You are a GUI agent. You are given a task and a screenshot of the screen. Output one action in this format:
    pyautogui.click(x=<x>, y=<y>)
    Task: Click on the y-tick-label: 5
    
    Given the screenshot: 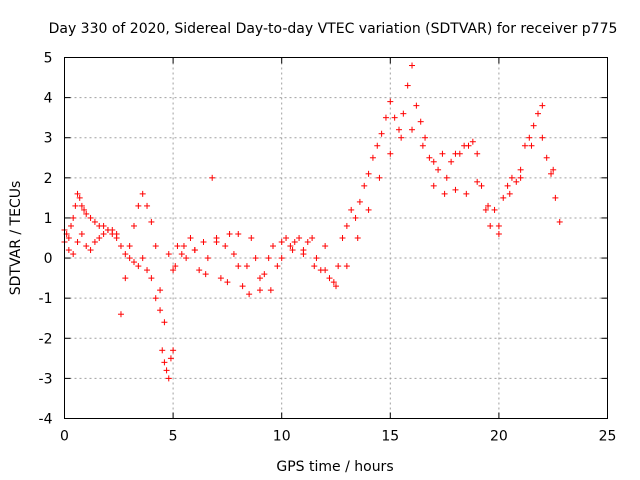 What is the action you would take?
    pyautogui.click(x=48, y=59)
    